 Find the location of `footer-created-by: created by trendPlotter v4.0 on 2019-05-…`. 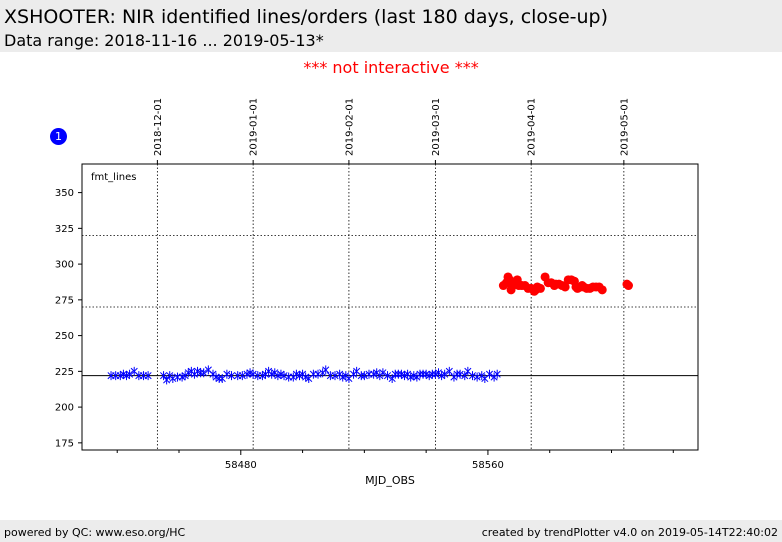

footer-created-by: created by trendPlotter v4.0 on 2019-05-… is located at coordinates (629, 532).